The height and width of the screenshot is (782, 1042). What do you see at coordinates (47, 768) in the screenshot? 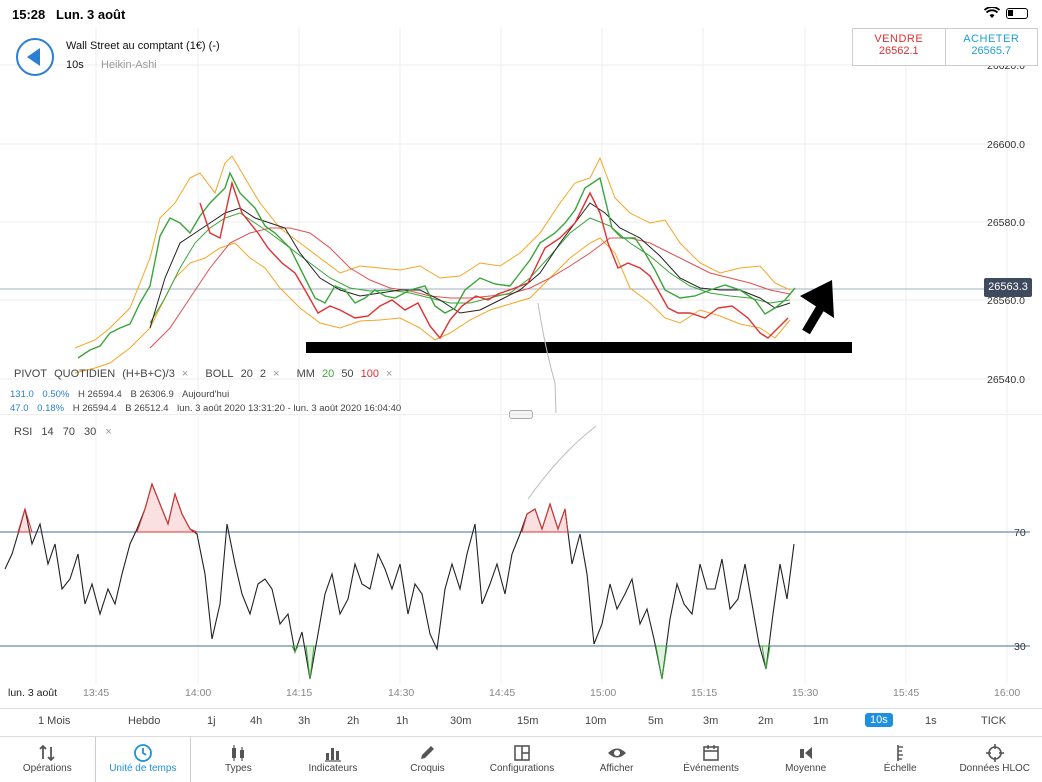
I see `tab-operations-label: Opérations` at bounding box center [47, 768].